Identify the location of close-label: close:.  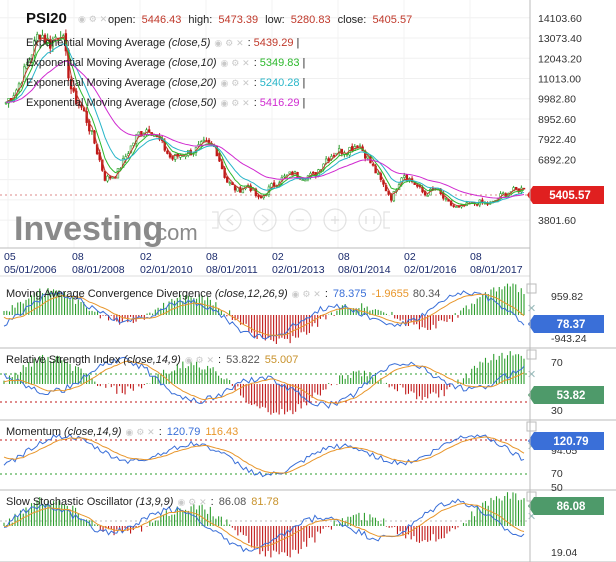
(352, 20).